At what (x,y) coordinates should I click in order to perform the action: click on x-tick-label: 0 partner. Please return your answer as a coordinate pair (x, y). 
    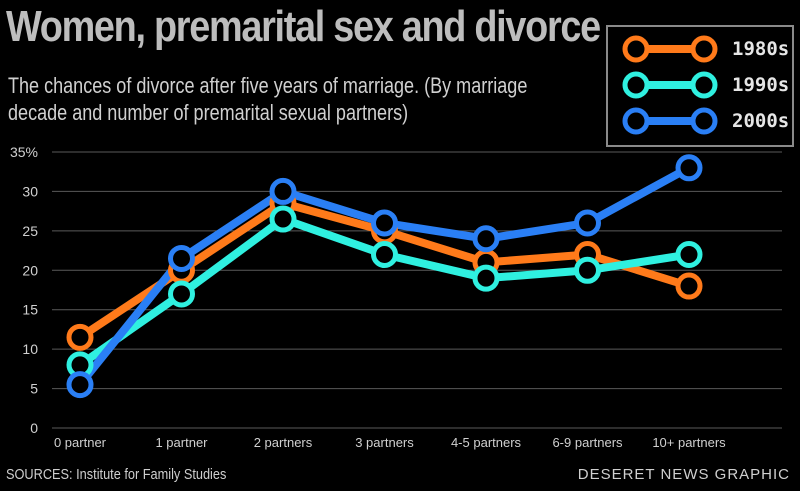
    Looking at the image, I should click on (80, 442).